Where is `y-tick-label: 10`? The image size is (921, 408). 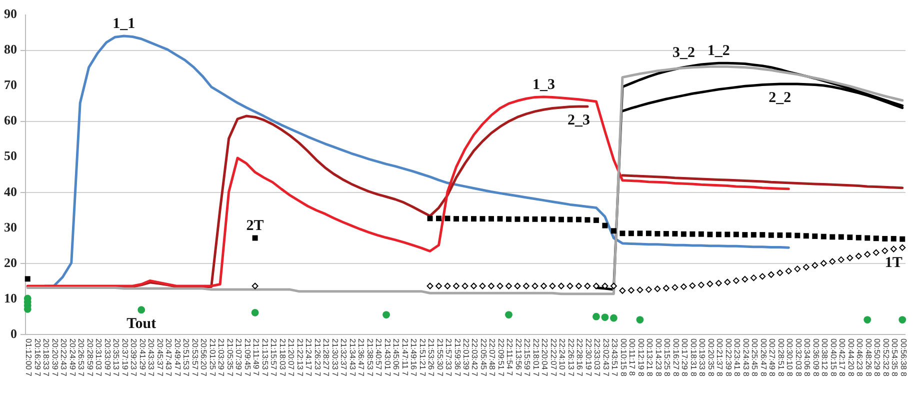 y-tick-label: 10 is located at coordinates (10, 298).